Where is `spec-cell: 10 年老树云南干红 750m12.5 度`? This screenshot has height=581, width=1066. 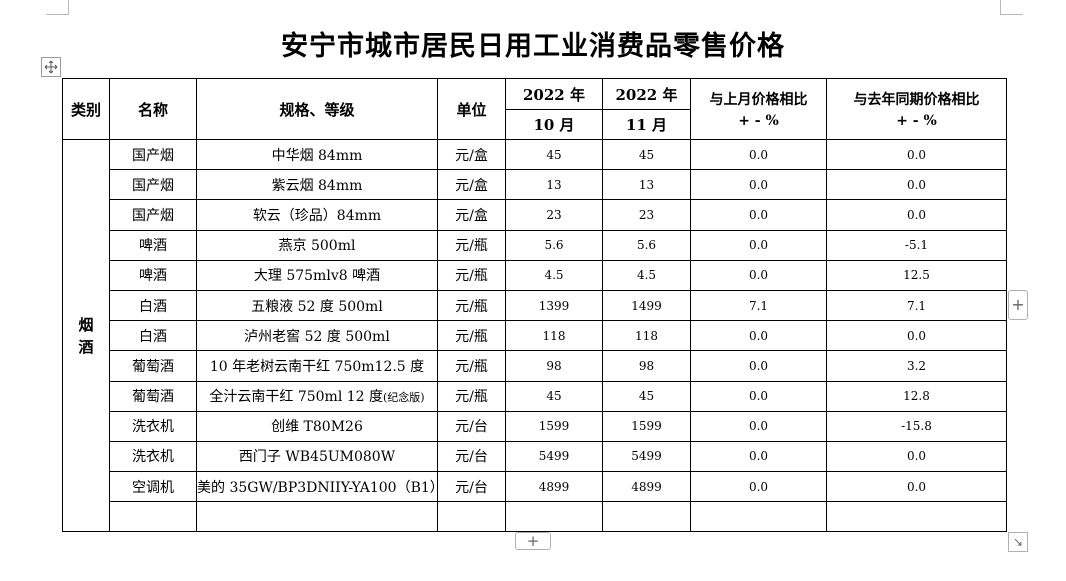
spec-cell: 10 年老树云南干红 750m12.5 度 is located at coordinates (317, 366).